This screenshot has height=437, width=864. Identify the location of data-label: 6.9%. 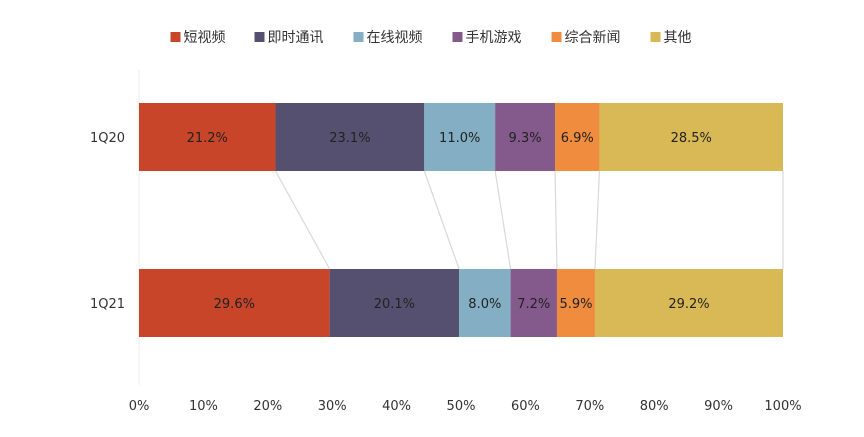
(577, 138).